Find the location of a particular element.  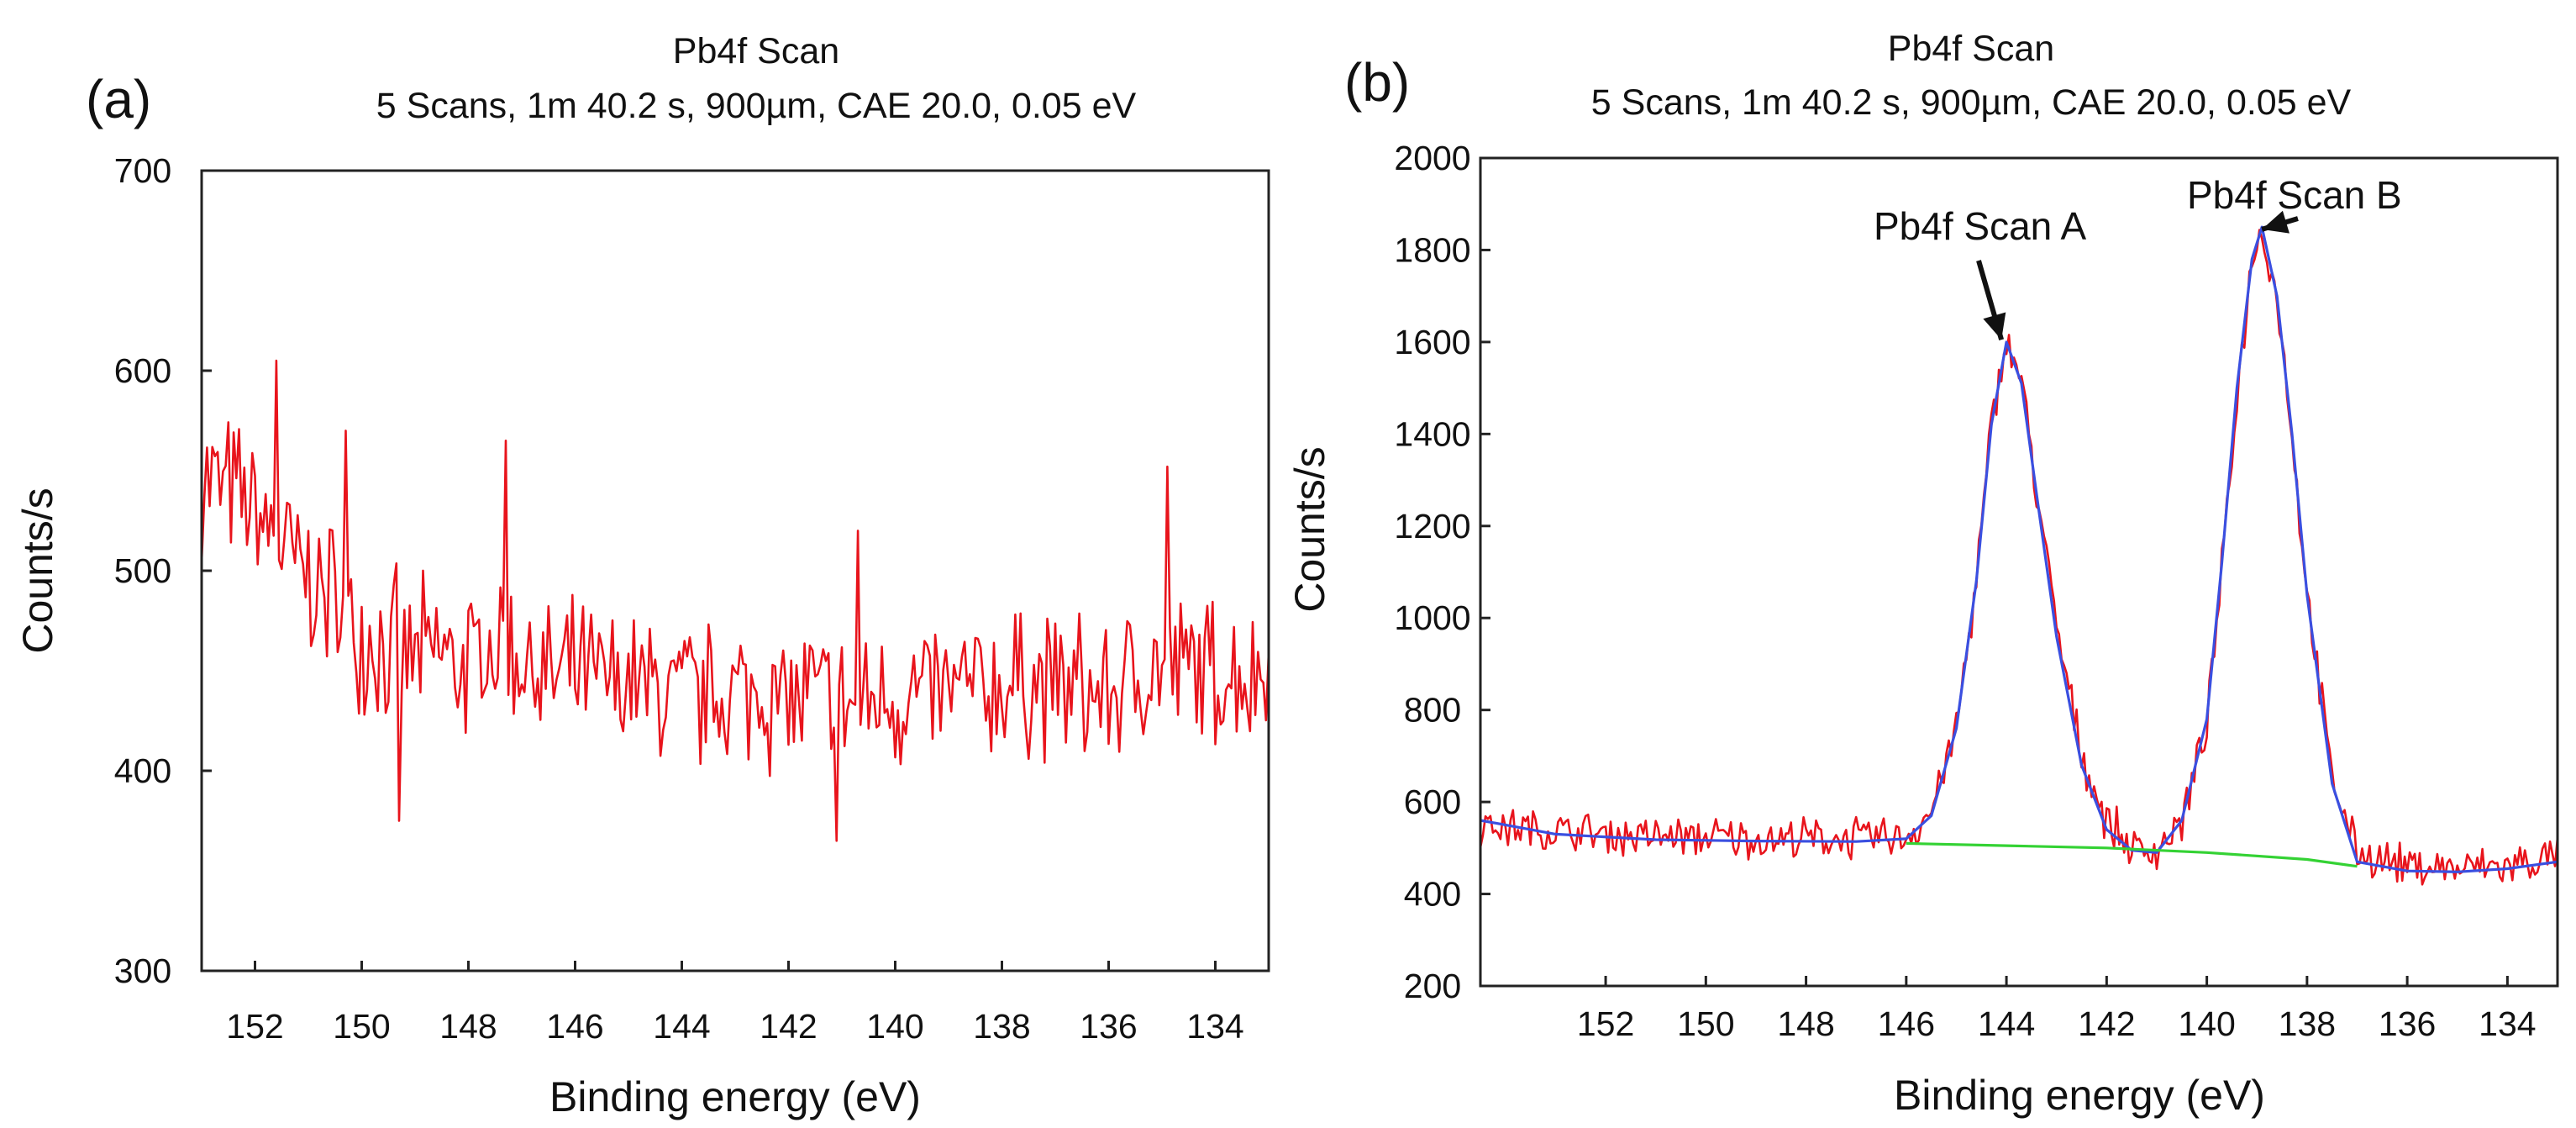

chart-title-a: Pb4f Scan is located at coordinates (756, 51).